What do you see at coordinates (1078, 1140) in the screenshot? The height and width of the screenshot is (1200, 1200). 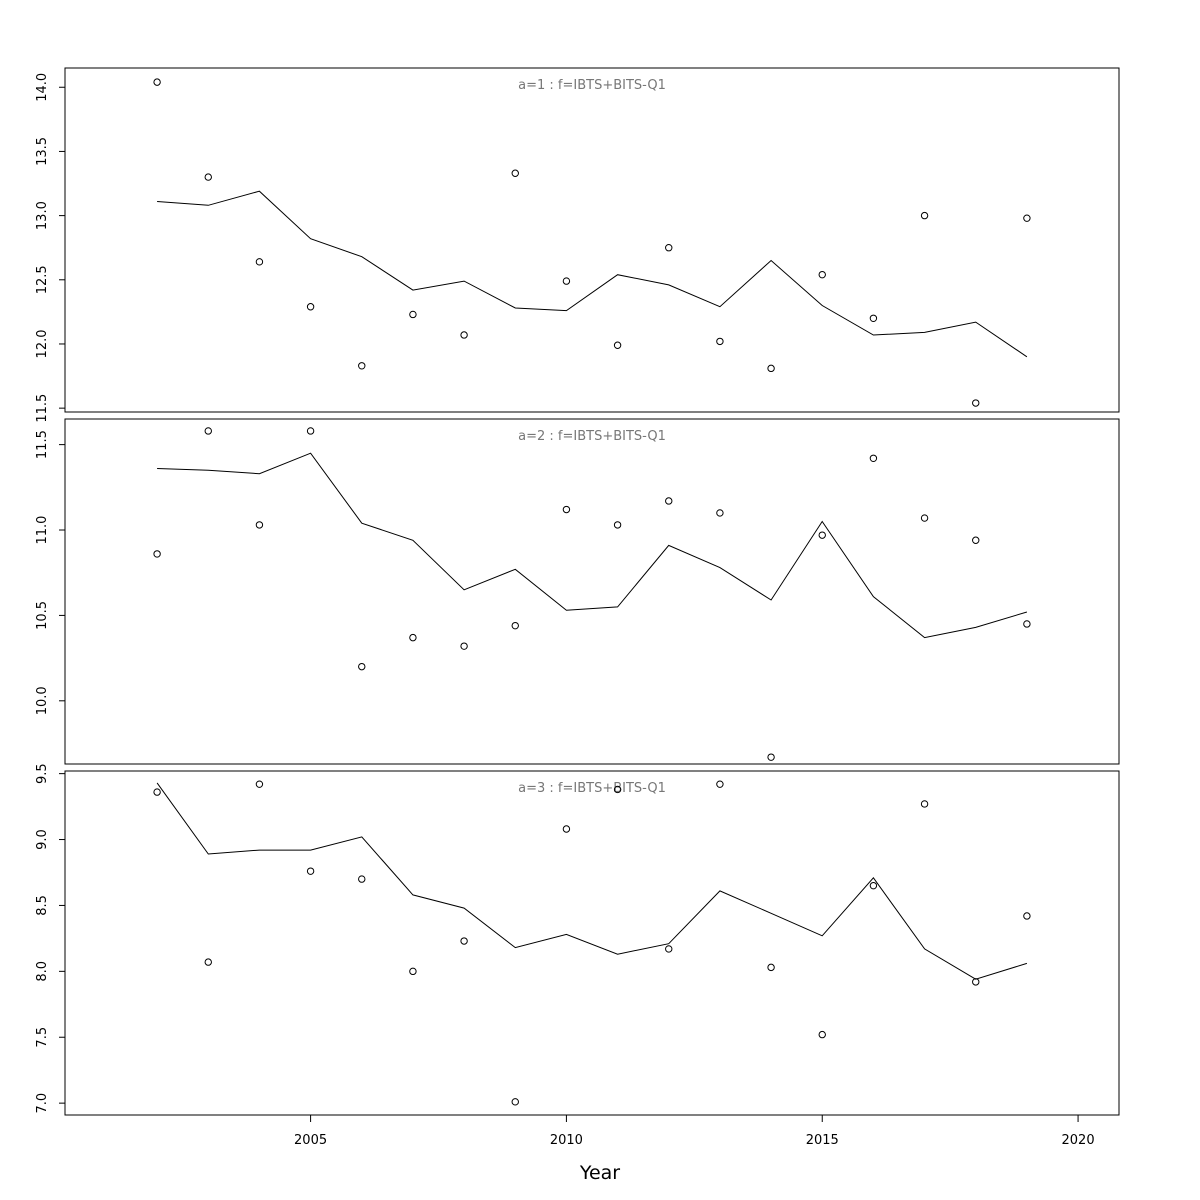 I see `x-tick-label: 2020` at bounding box center [1078, 1140].